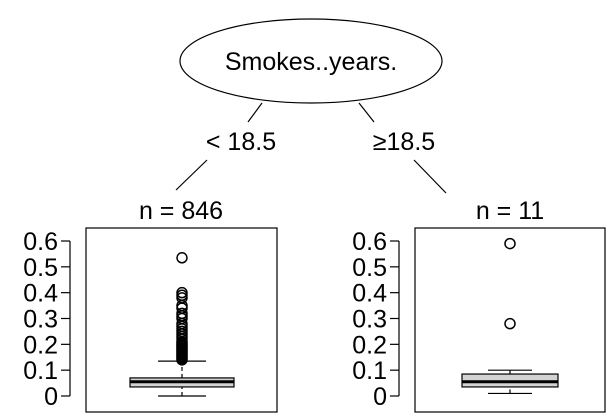 This screenshot has height=420, width=613. What do you see at coordinates (369, 294) in the screenshot?
I see `y-tick-label-right: 0.4` at bounding box center [369, 294].